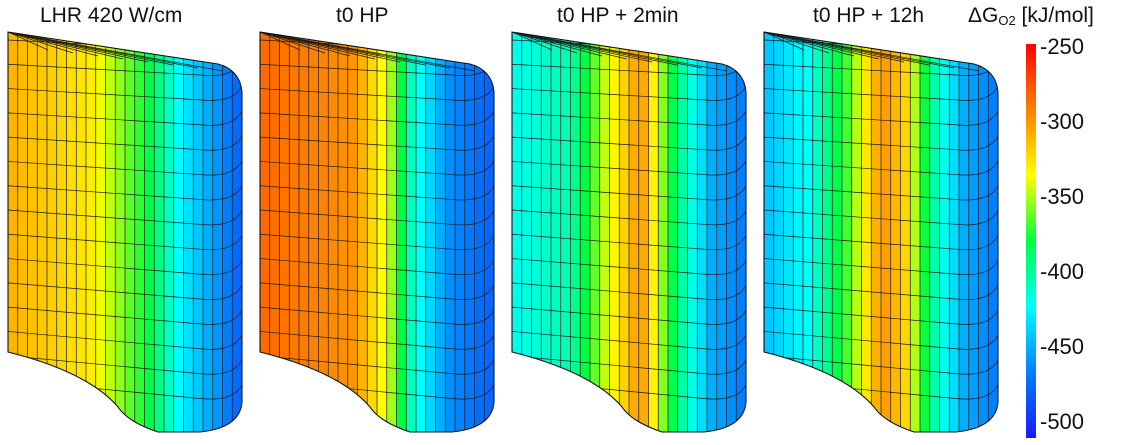 This screenshot has width=1145, height=445. Describe the element at coordinates (1031, 241) in the screenshot. I see `colorbar-gradient` at that location.